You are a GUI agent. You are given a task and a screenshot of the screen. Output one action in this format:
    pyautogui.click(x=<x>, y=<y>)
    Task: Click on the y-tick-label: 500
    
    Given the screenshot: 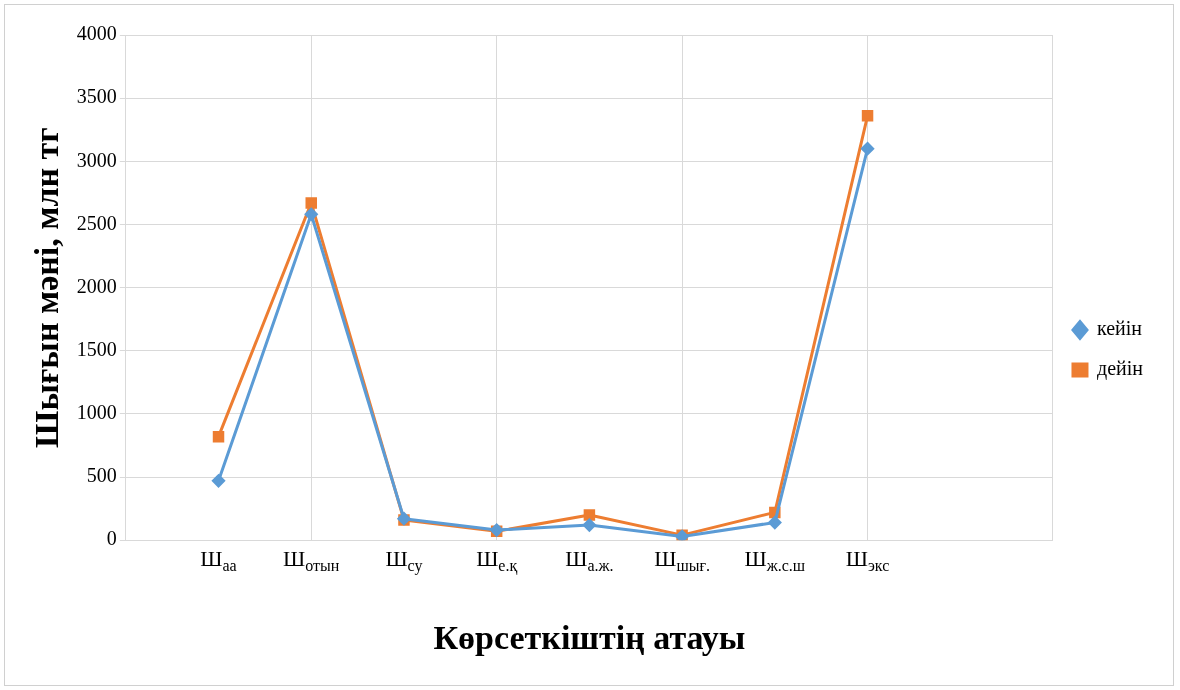 What is the action you would take?
    pyautogui.click(x=101, y=475)
    